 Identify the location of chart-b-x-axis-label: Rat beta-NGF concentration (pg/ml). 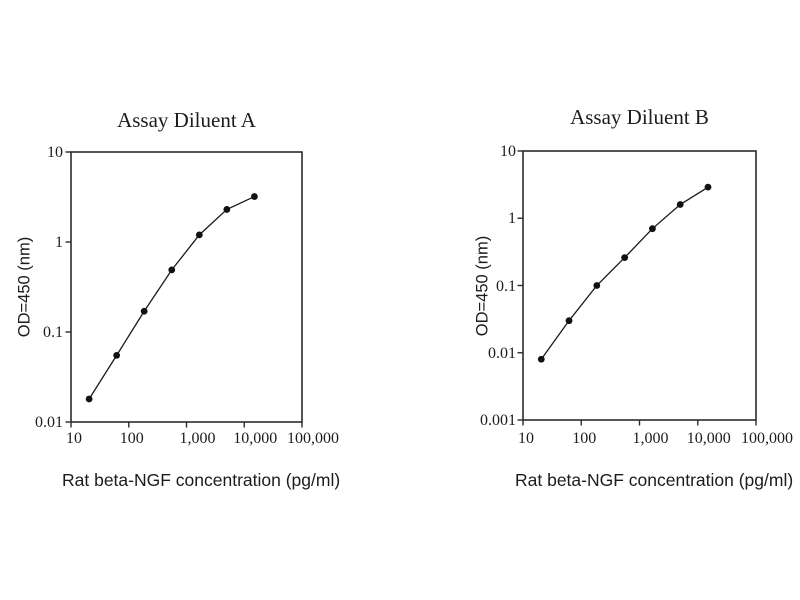
(654, 480).